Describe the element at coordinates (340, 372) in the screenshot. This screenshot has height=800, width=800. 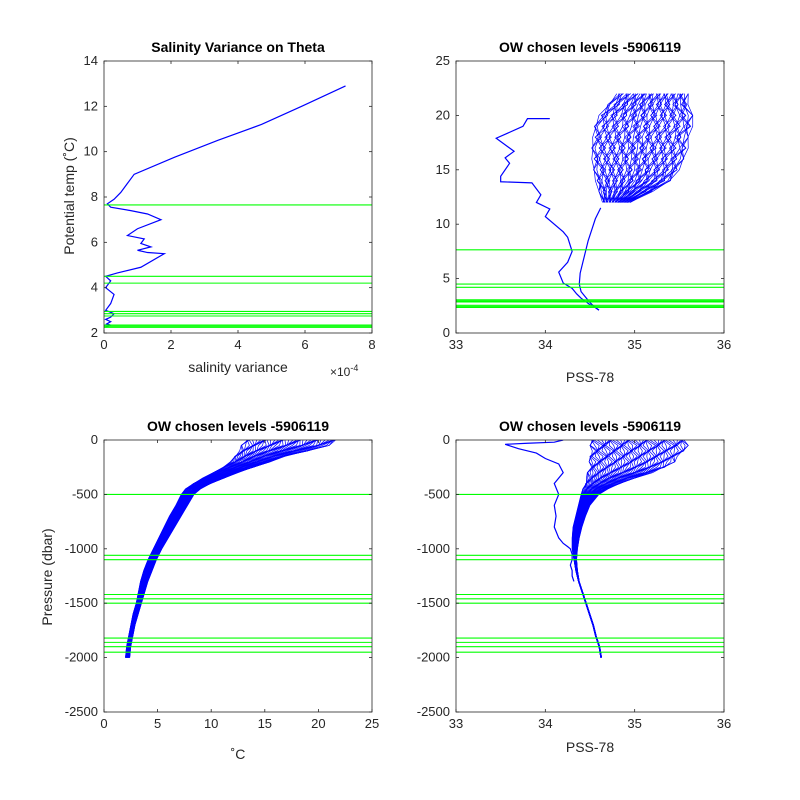
I see `x-exponent-base: ×10` at that location.